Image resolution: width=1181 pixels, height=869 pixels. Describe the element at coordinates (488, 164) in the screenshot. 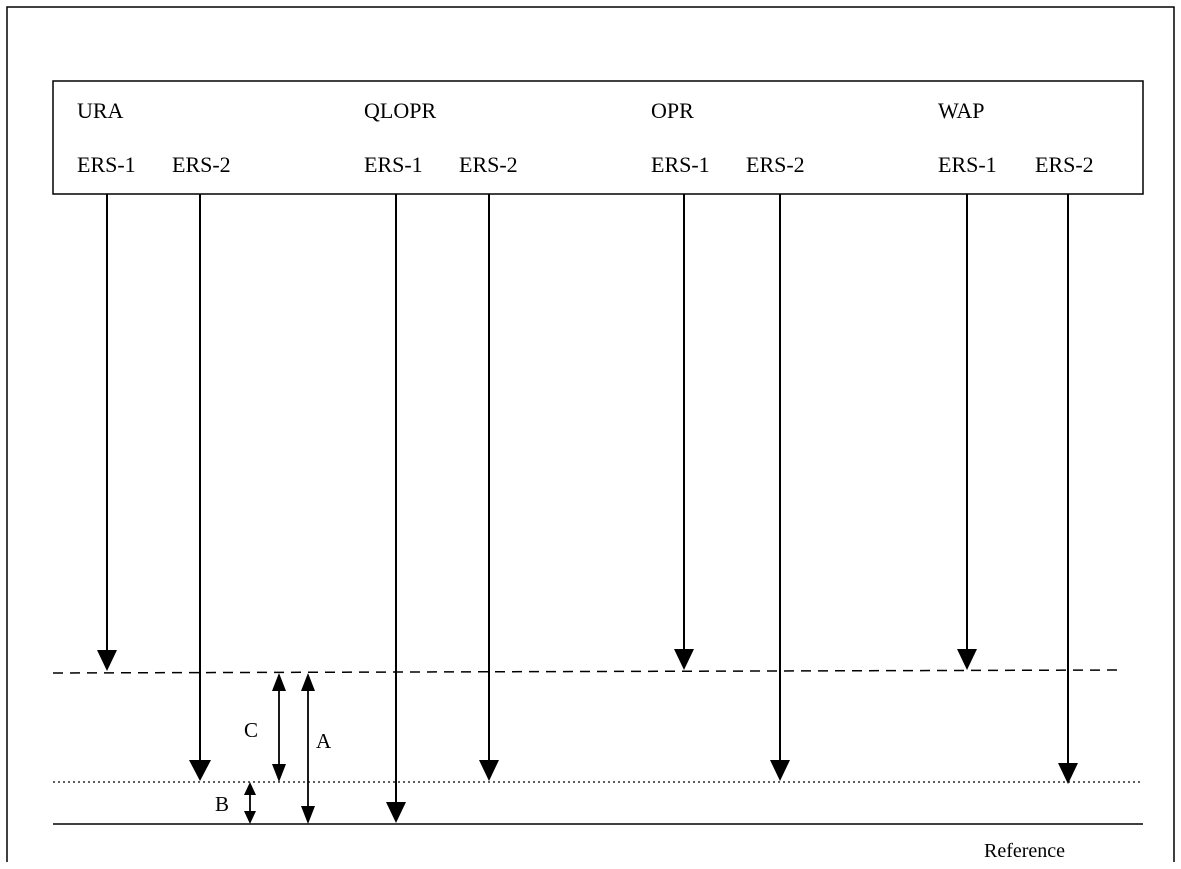

I see `qlopr-ers2-label: ERS-2` at that location.